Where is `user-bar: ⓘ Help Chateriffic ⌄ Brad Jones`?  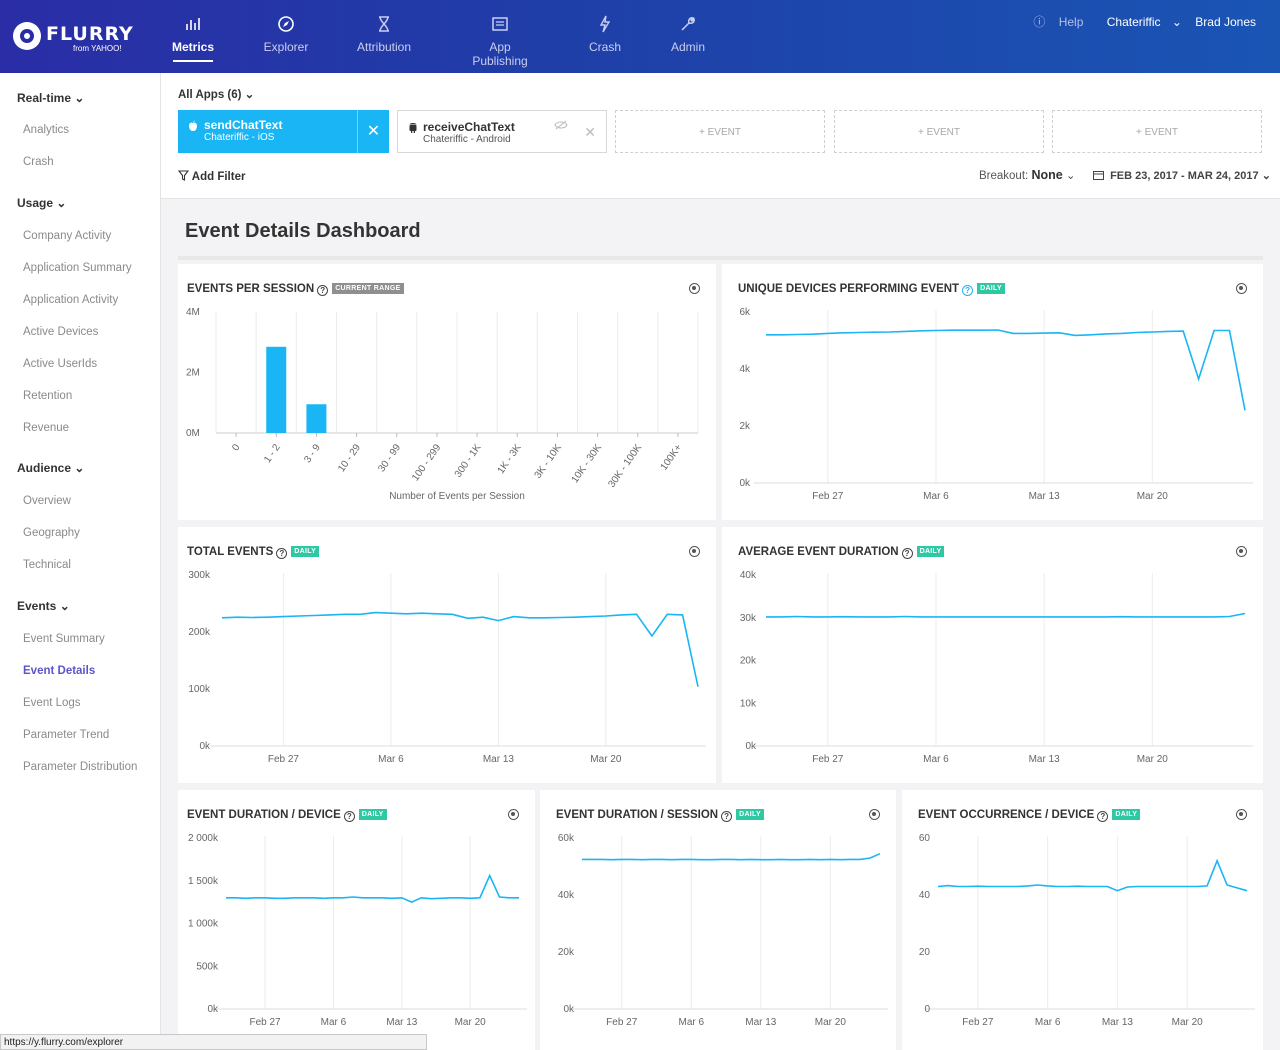 user-bar: ⓘ Help Chateriffic ⌄ Brad Jones is located at coordinates (1134, 21).